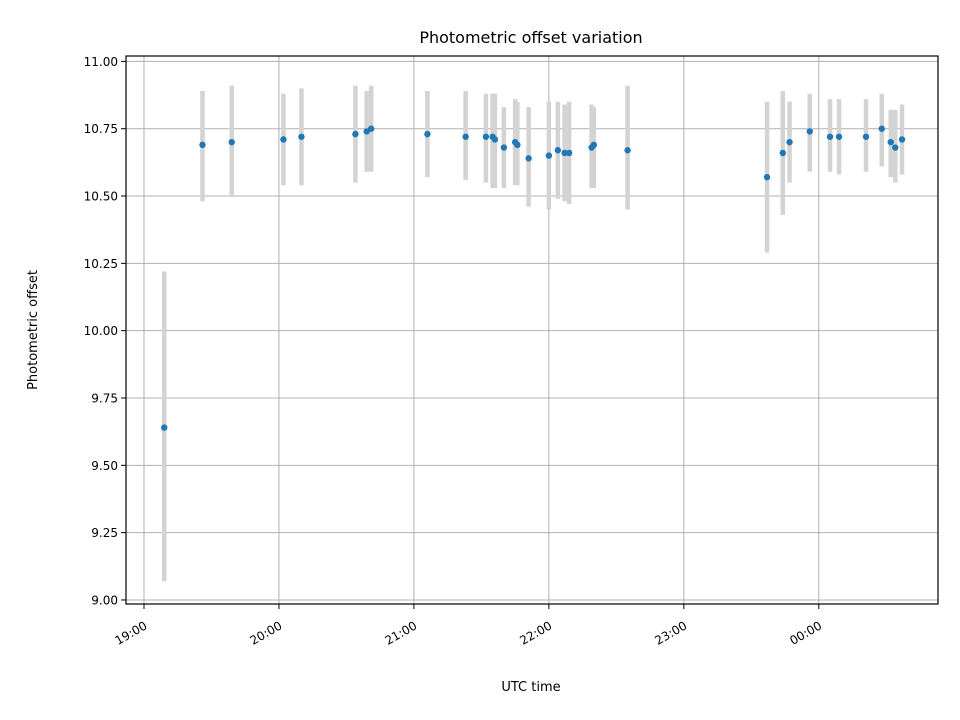  I want to click on y-tick-label: 9.75, so click(104, 398).